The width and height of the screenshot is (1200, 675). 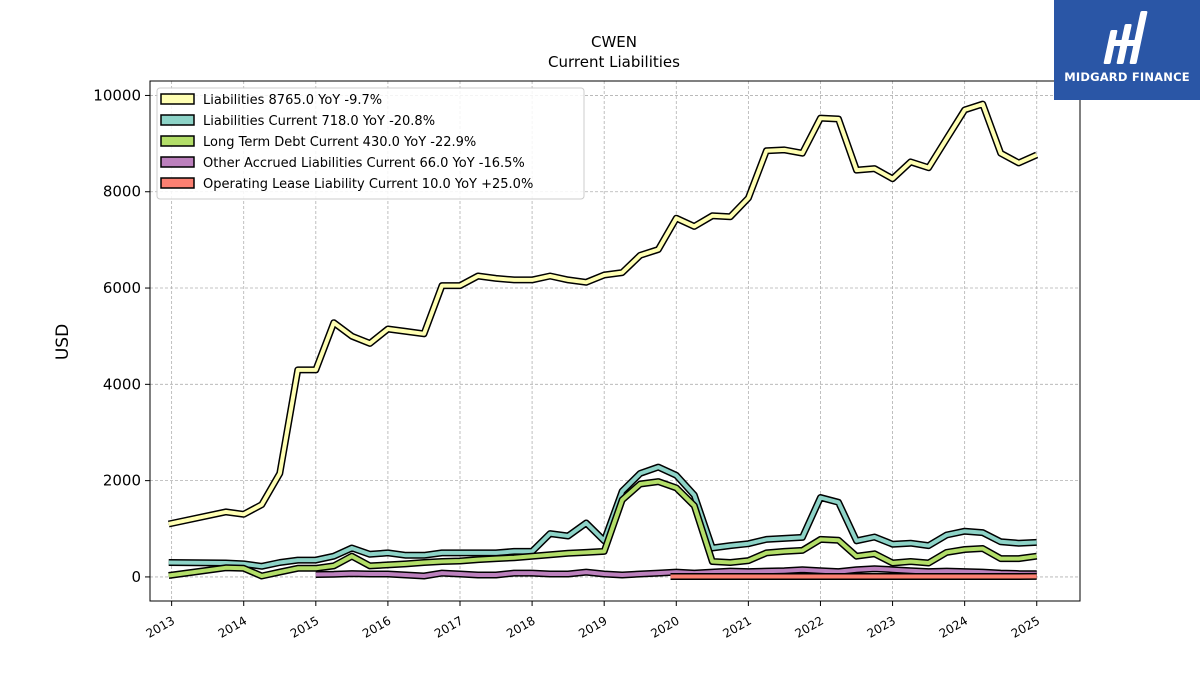 I want to click on x-tick-label: 2021, so click(x=736, y=626).